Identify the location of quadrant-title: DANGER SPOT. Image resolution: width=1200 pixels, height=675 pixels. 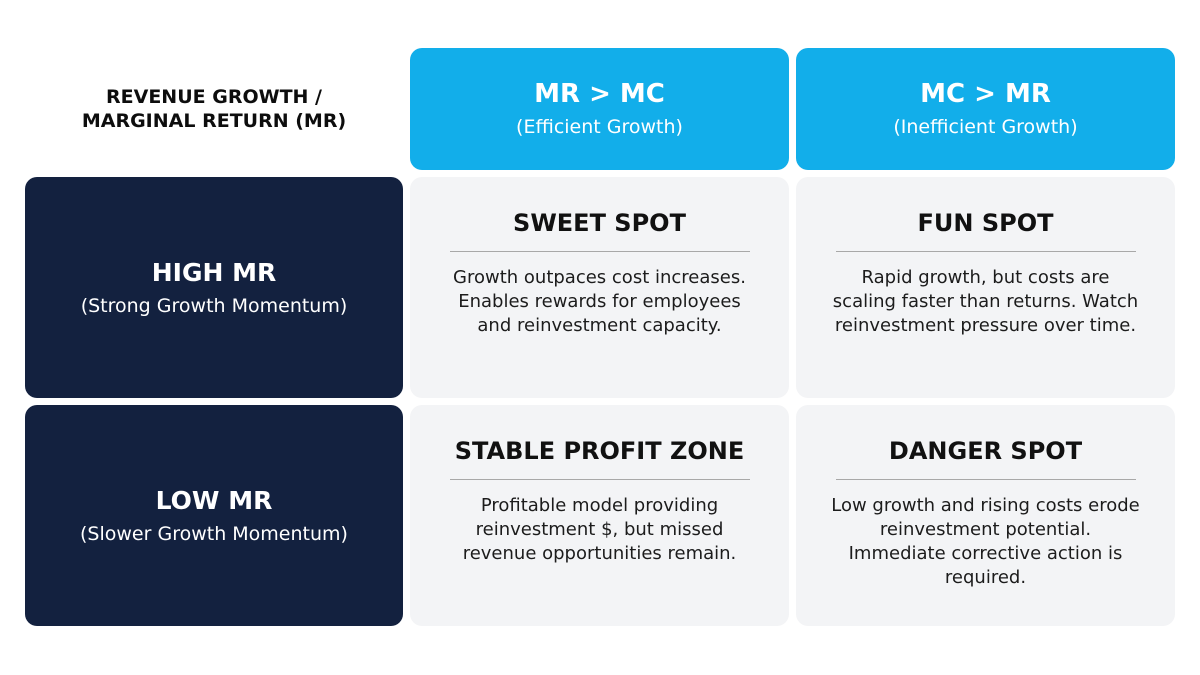
(985, 451).